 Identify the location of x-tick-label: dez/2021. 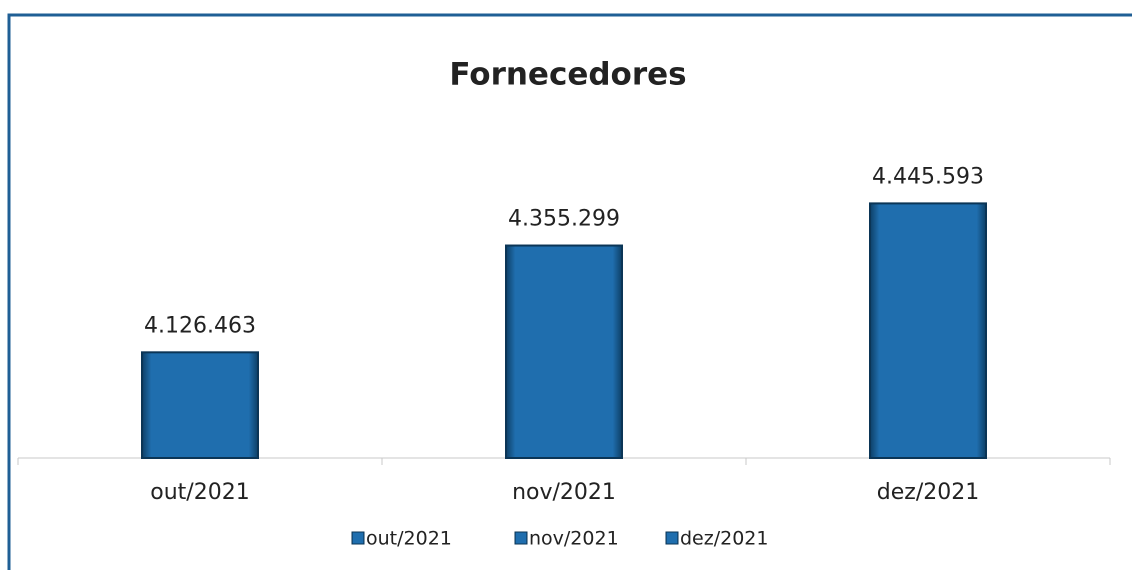
(928, 492).